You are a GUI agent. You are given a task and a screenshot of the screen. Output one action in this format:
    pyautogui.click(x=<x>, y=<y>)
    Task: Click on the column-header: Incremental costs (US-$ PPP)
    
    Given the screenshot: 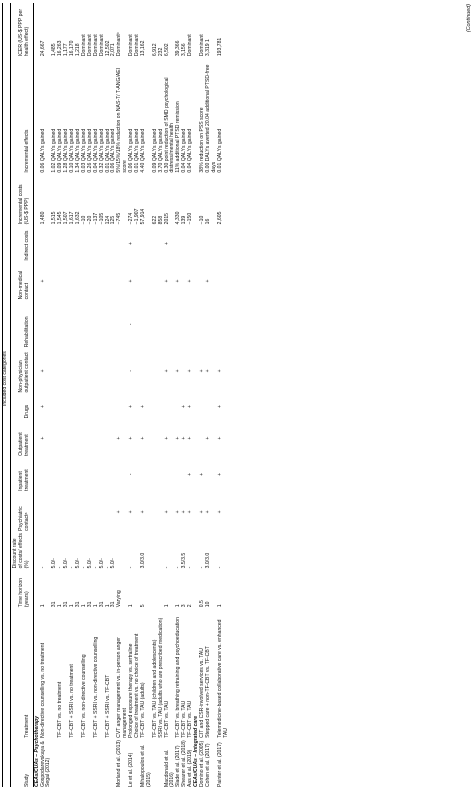 What is the action you would take?
    pyautogui.click(x=22, y=198)
    